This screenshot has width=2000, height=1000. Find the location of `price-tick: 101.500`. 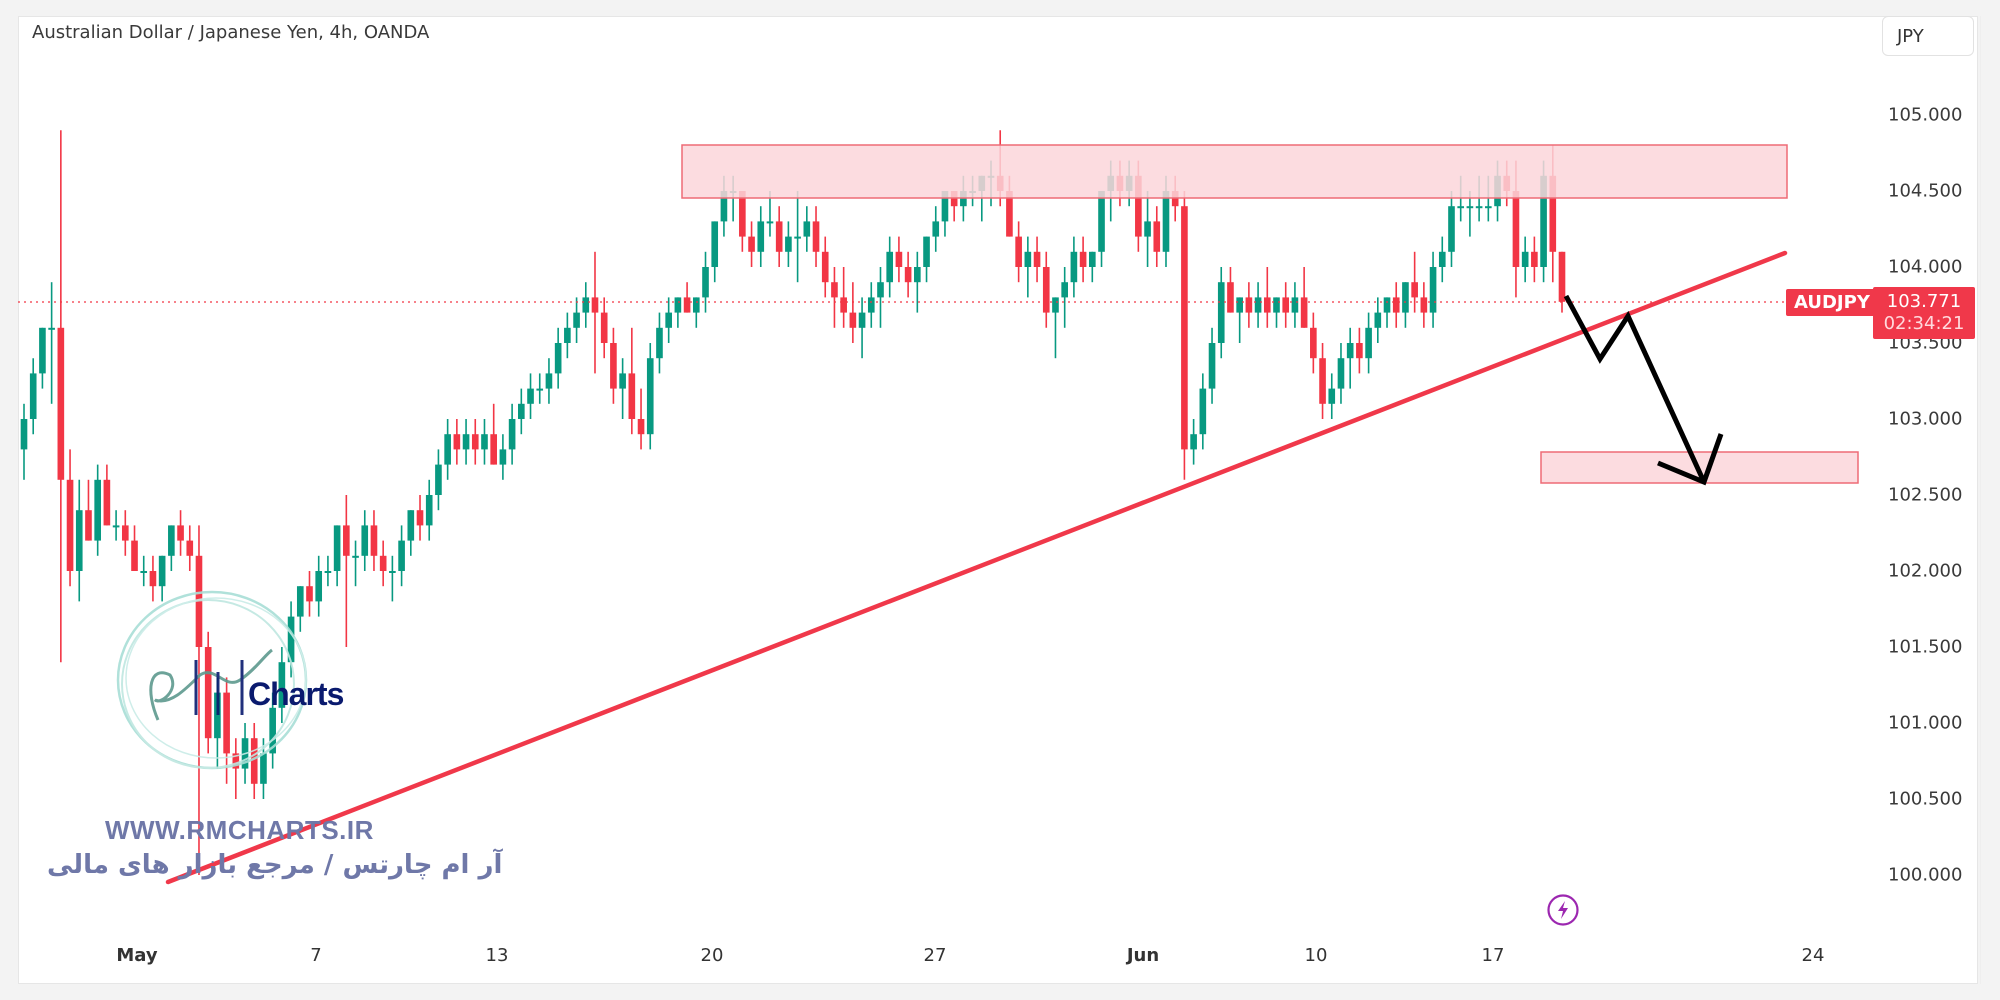

price-tick: 101.500 is located at coordinates (1925, 647).